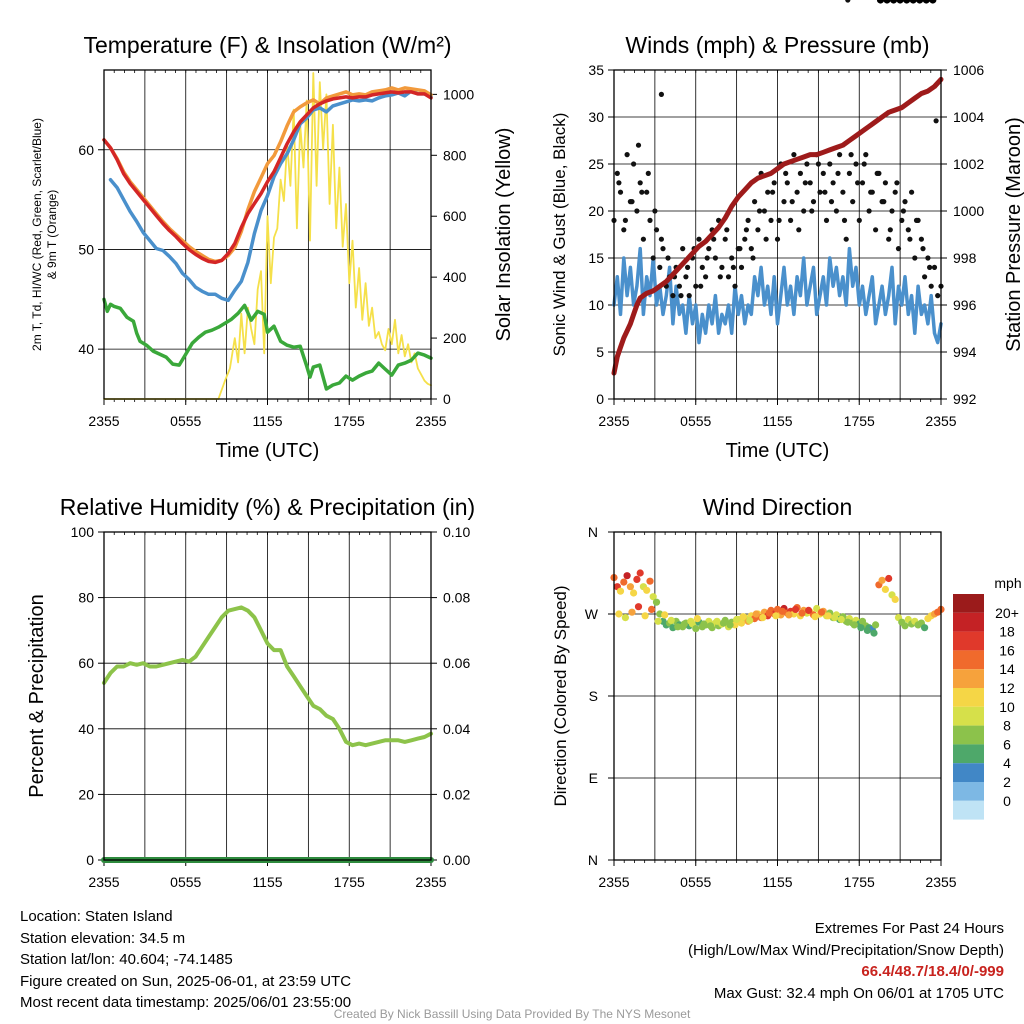 The height and width of the screenshot is (1024, 1024). What do you see at coordinates (86, 249) in the screenshot?
I see `temperature-ytick-label: 50` at bounding box center [86, 249].